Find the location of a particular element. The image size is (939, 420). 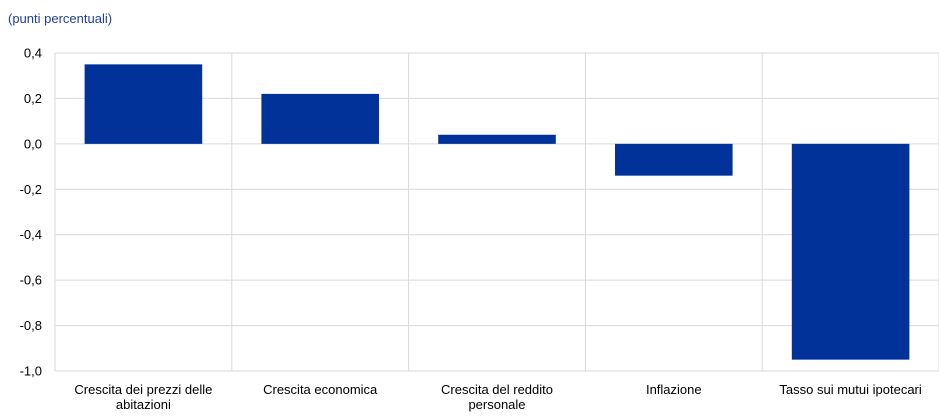

x-category-label: Tasso sui mutui ipotecari is located at coordinates (850, 389).